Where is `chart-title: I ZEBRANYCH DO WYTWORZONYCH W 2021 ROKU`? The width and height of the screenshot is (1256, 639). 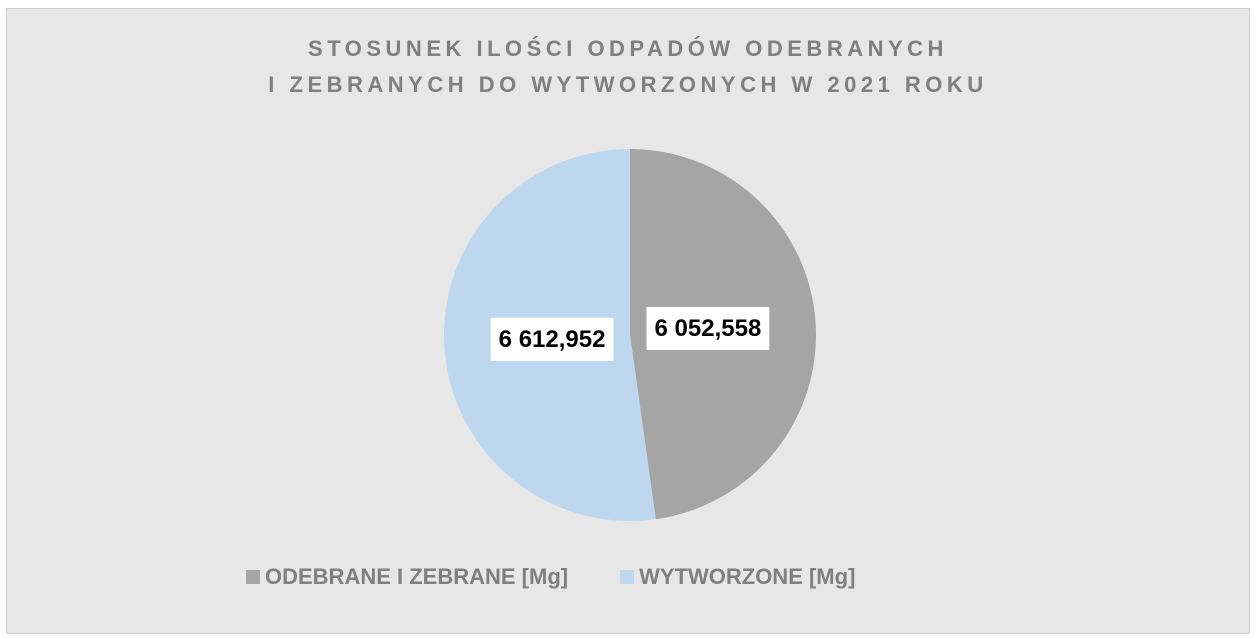
chart-title: I ZEBRANYCH DO WYTWORZONYCH W 2021 ROKU is located at coordinates (627, 84).